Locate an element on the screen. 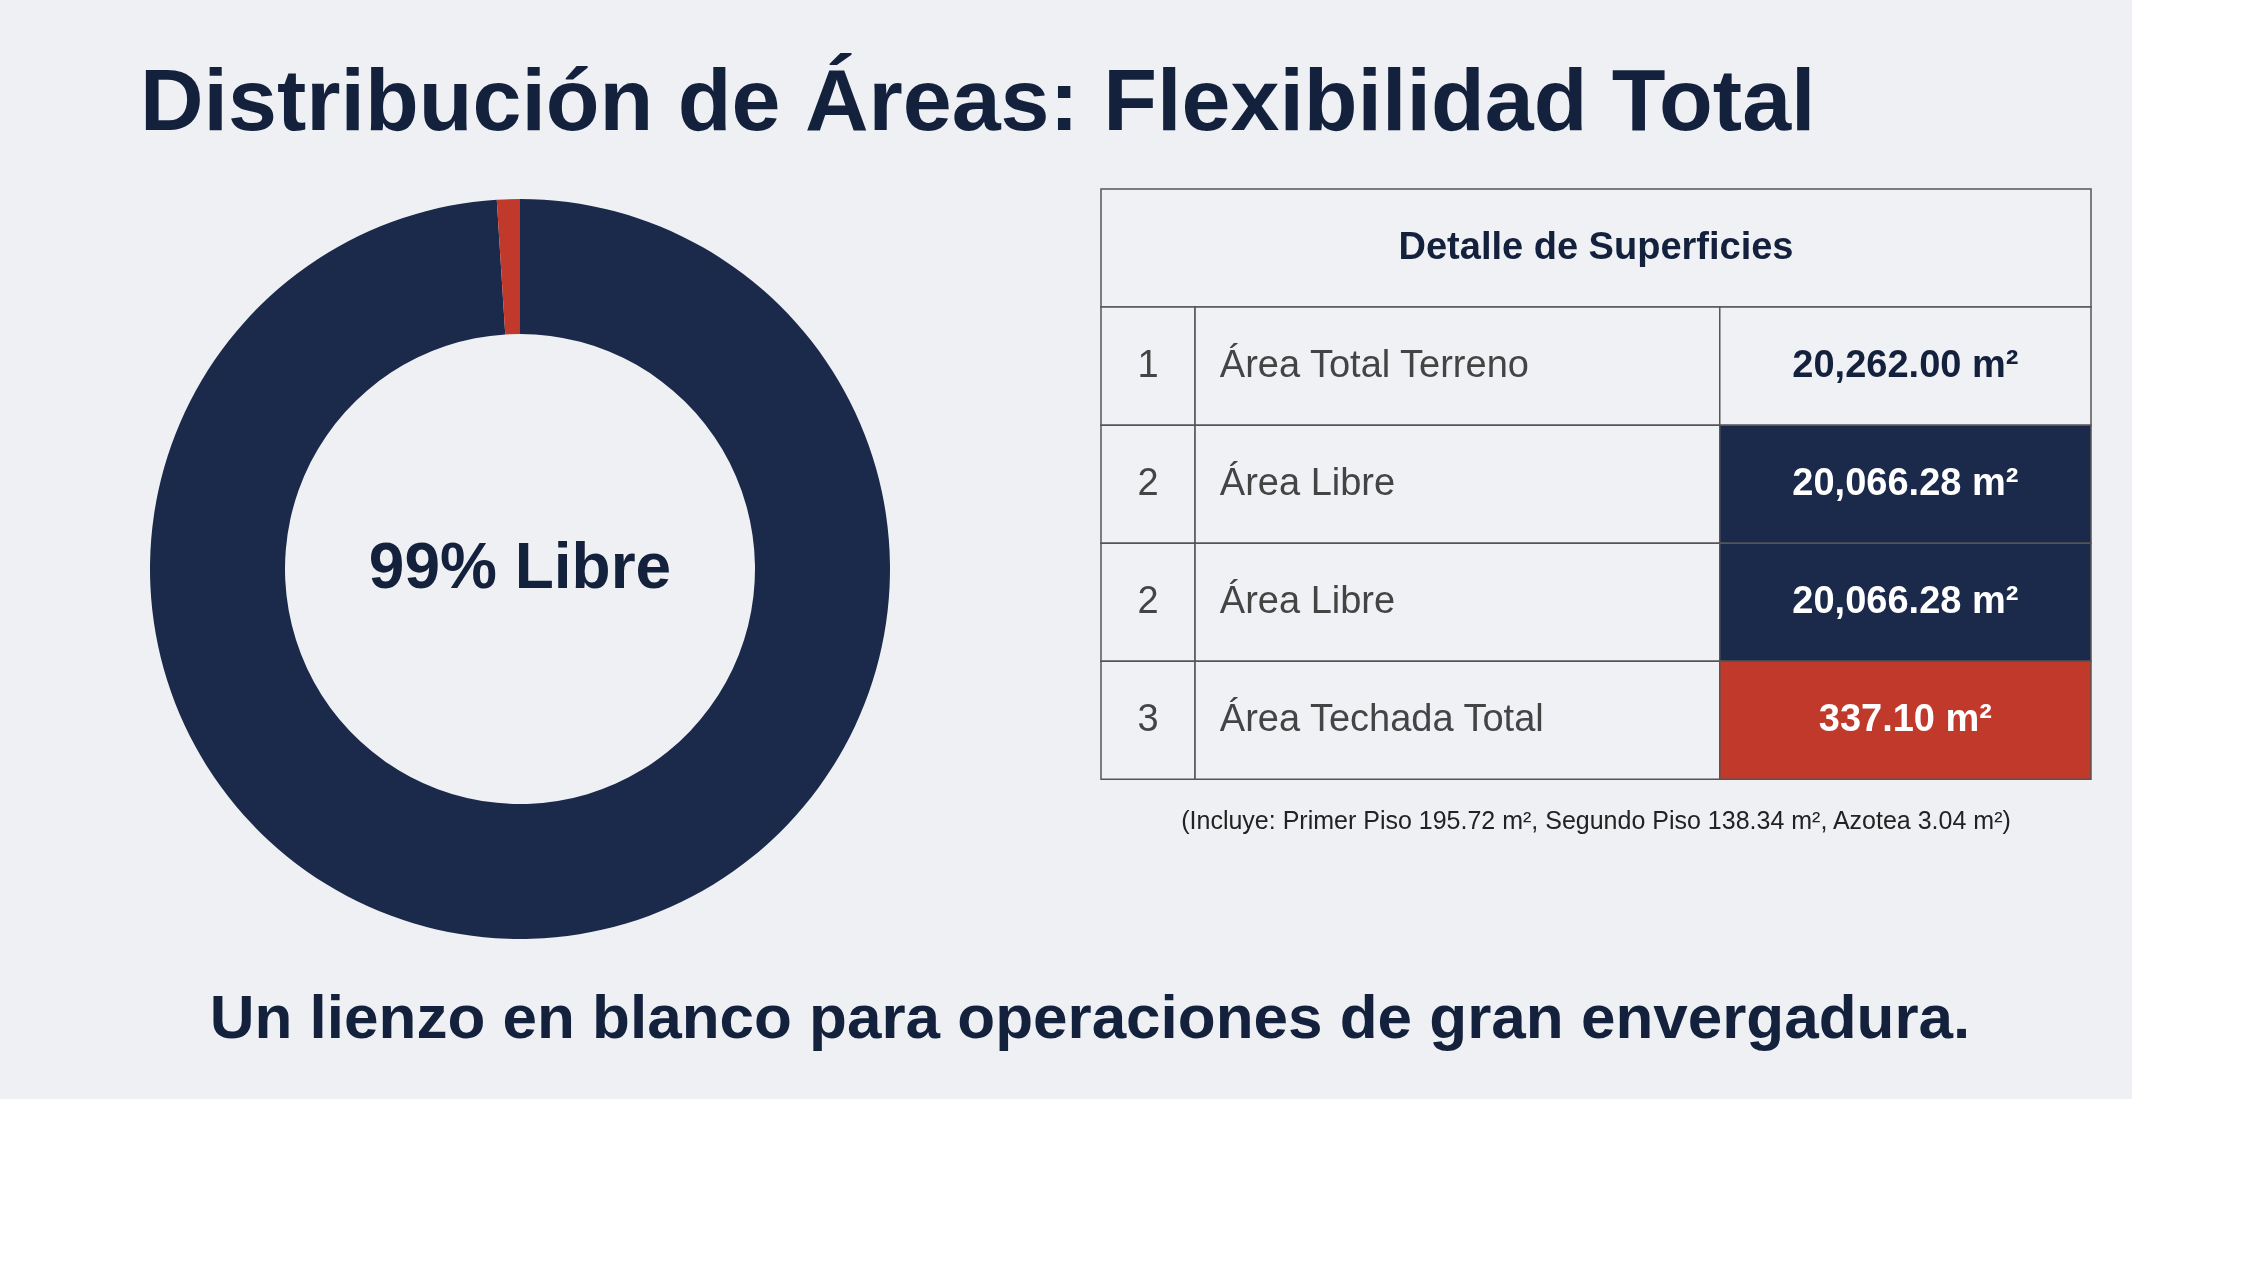 Image resolution: width=2247 pixels, height=1272 pixels. text: 337.10 m² is located at coordinates (1905, 718).